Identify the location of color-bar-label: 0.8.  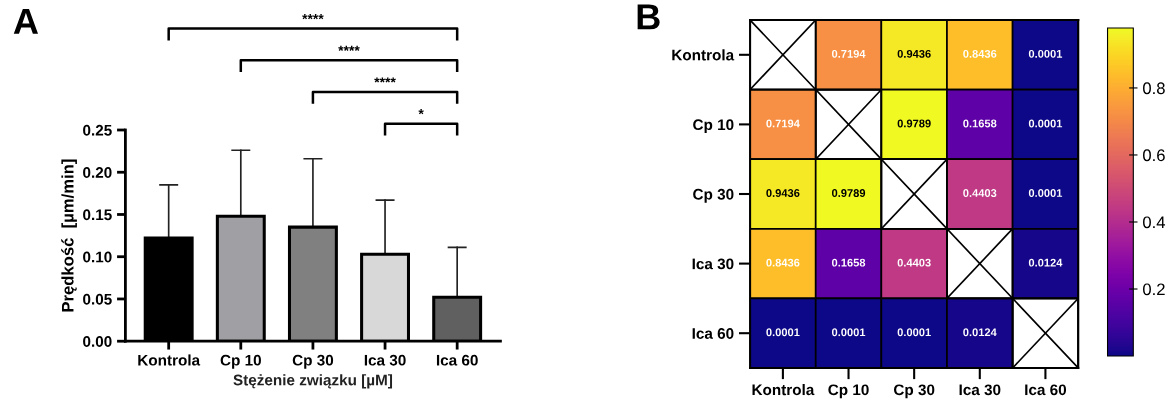
(1154, 88).